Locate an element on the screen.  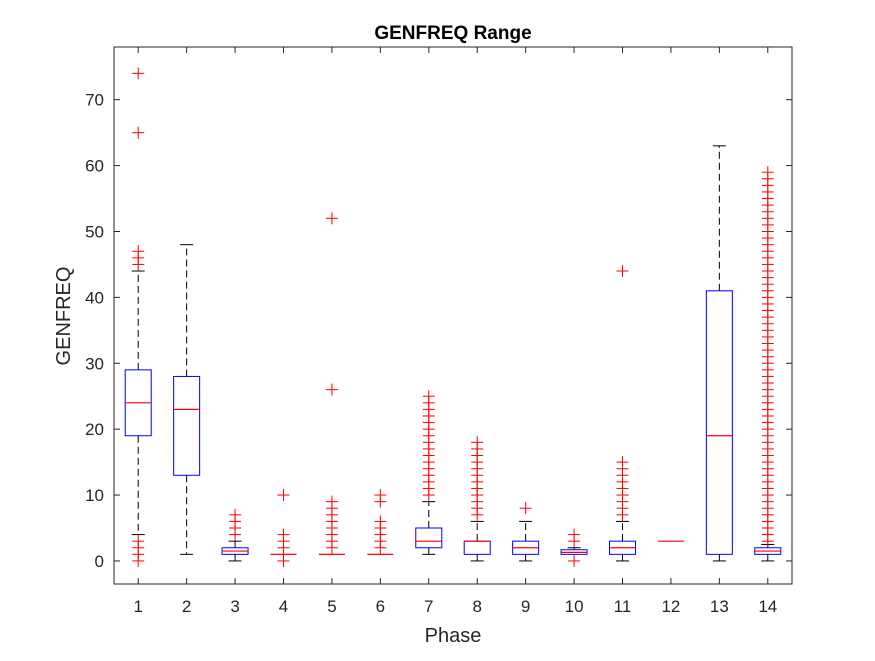
x-tick-label: 12 is located at coordinates (670, 606).